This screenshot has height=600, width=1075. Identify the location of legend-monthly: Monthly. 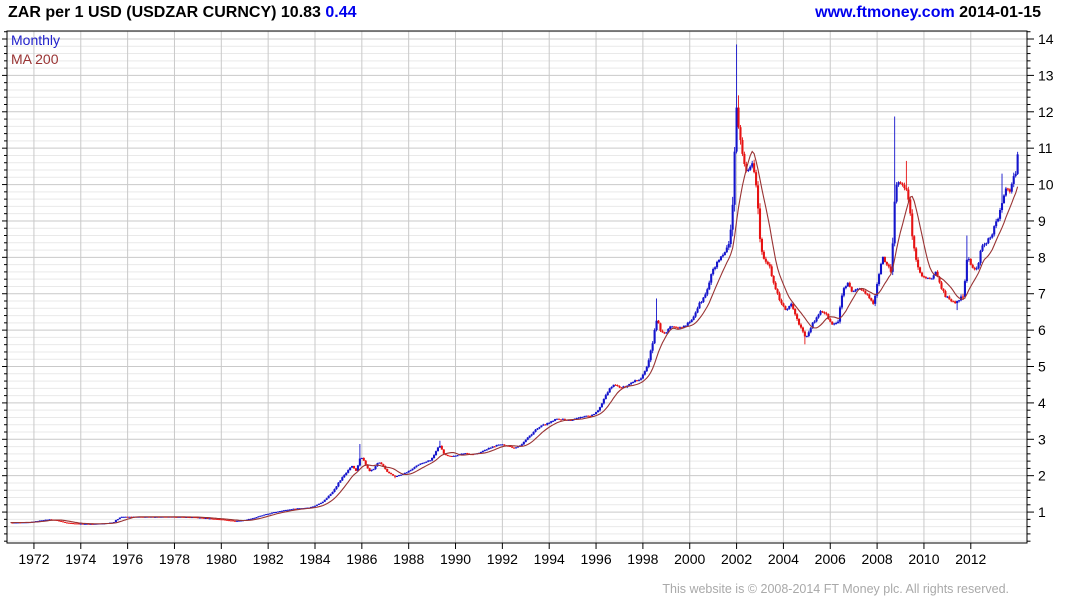
(36, 40).